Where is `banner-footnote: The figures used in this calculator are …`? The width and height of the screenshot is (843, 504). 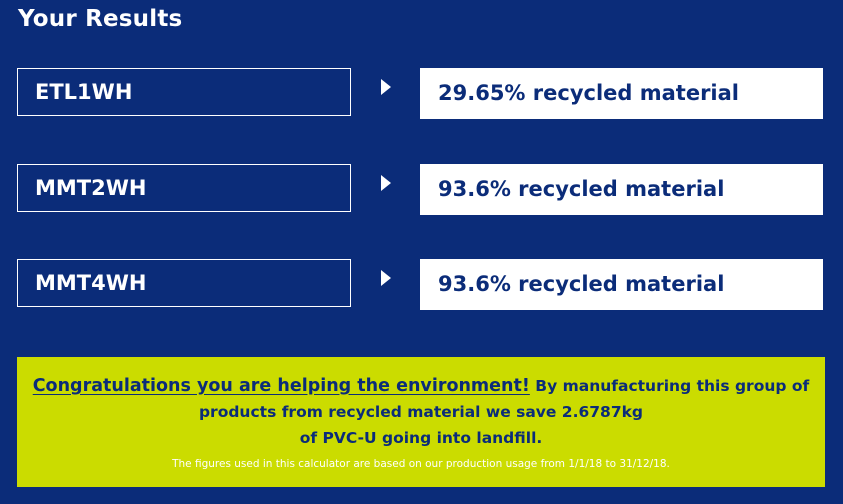
banner-footnote: The figures used in this calculator are … is located at coordinates (421, 464).